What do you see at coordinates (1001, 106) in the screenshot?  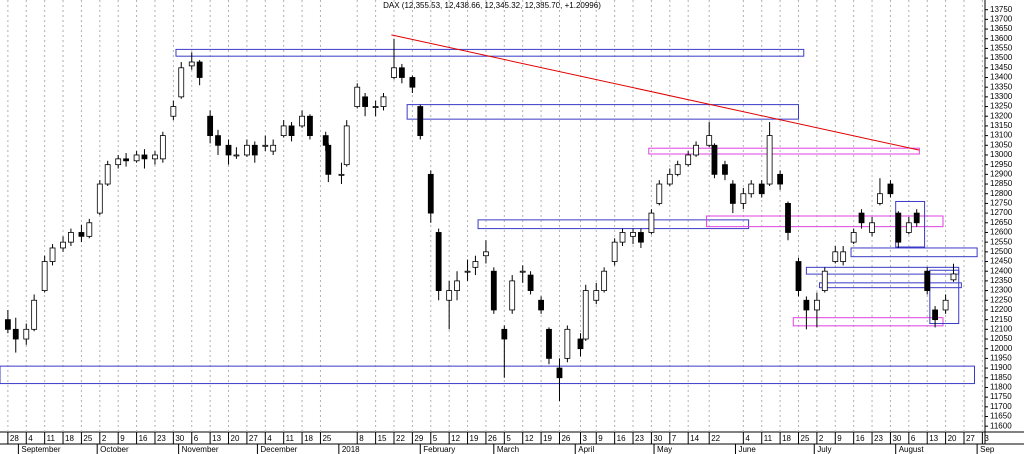 I see `y-tick-label: 13250` at bounding box center [1001, 106].